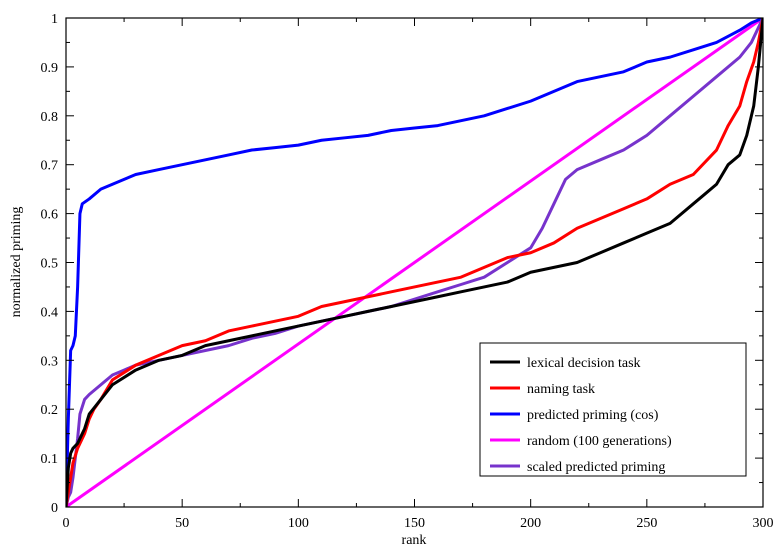  I want to click on x-tick-label: 200, so click(530, 523).